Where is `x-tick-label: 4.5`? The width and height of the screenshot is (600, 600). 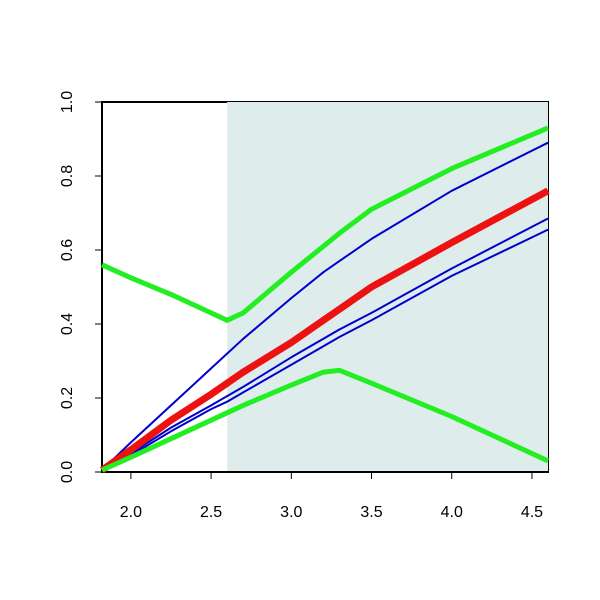 x-tick-label: 4.5 is located at coordinates (532, 512).